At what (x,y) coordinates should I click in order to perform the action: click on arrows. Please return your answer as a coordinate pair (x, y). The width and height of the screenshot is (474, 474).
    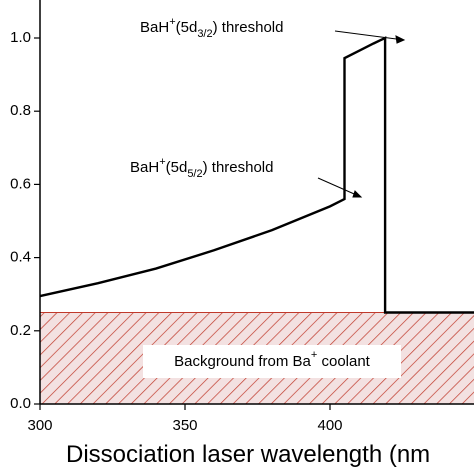
    Looking at the image, I should click on (361, 114).